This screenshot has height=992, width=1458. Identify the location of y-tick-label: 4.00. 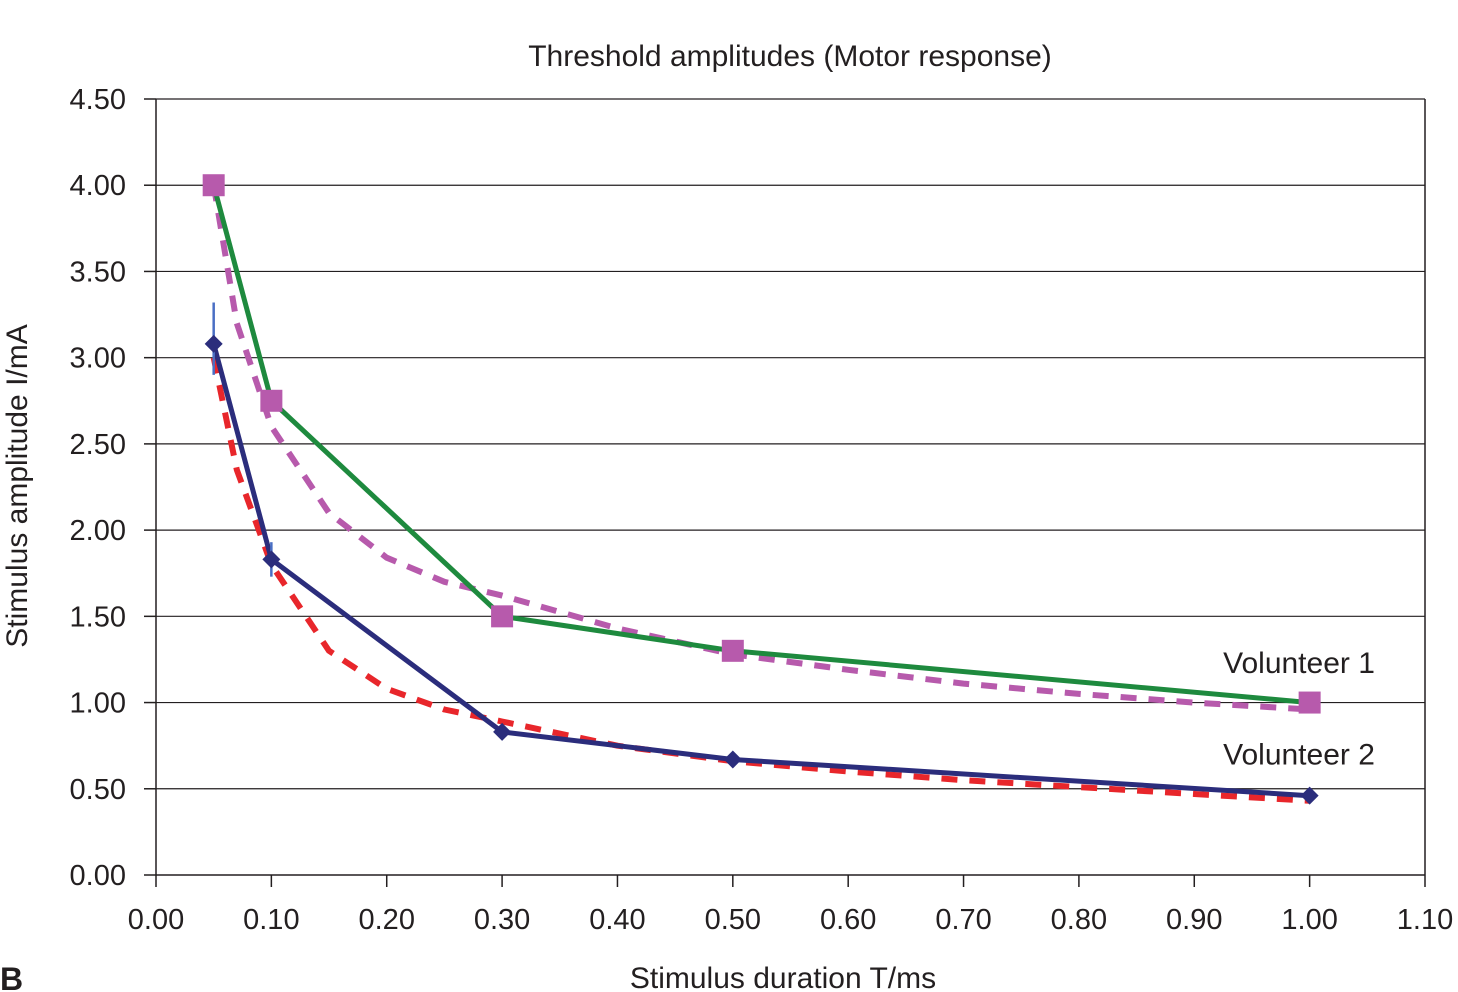
(98, 186).